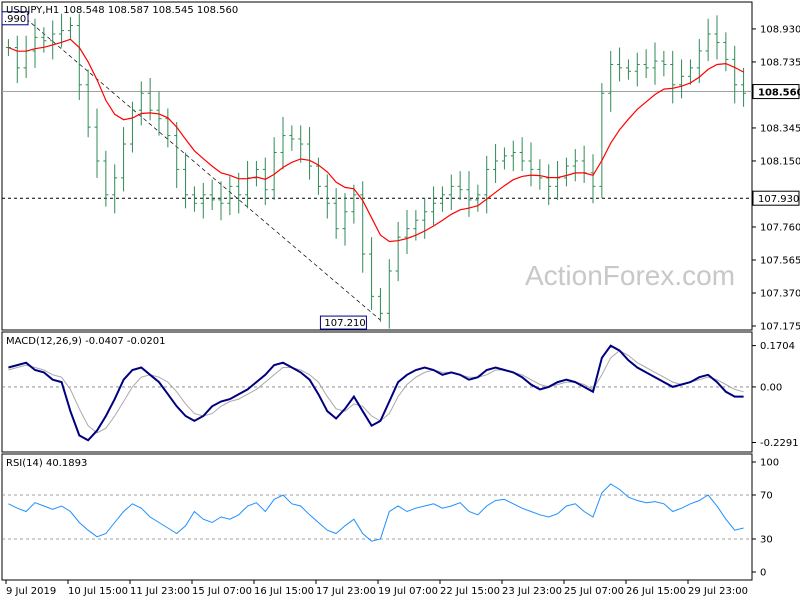  I want to click on time-tick-label: 25 Jul 07:00, so click(594, 591).